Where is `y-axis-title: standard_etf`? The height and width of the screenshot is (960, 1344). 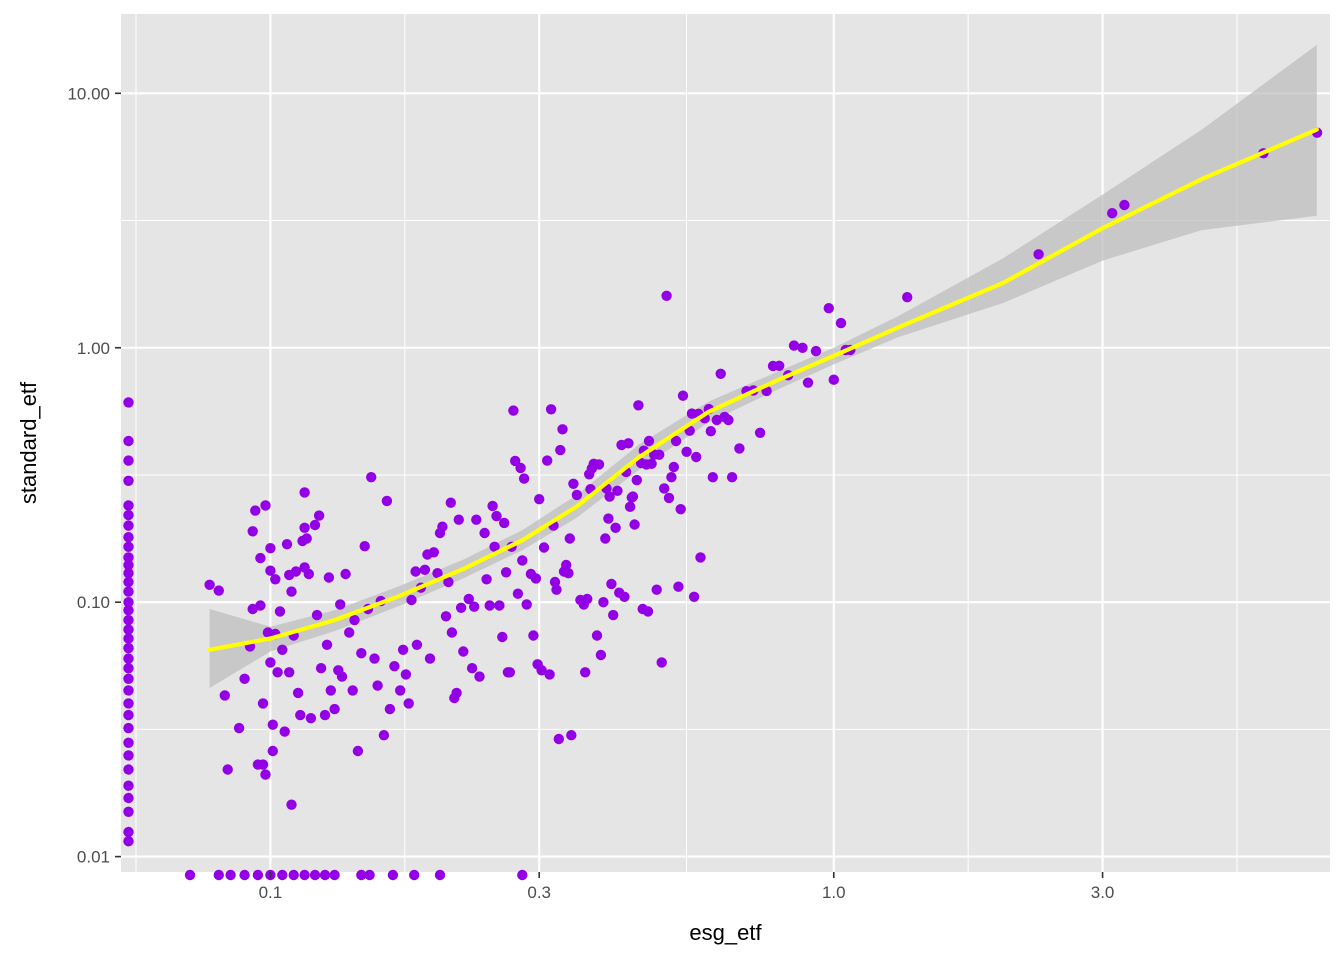
y-axis-title: standard_etf is located at coordinates (28, 442).